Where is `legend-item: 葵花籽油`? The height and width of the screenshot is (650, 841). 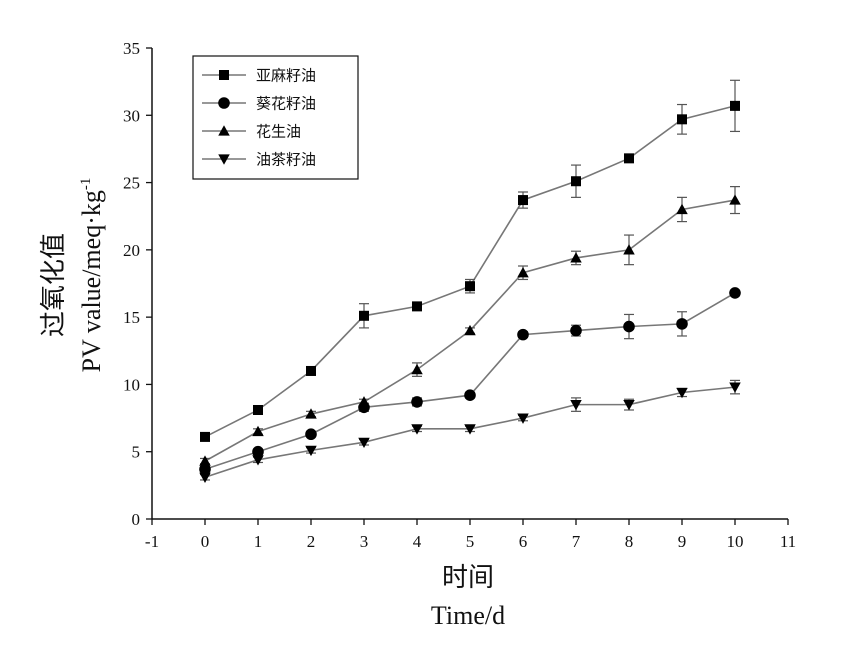
legend-item: 葵花籽油 is located at coordinates (259, 104).